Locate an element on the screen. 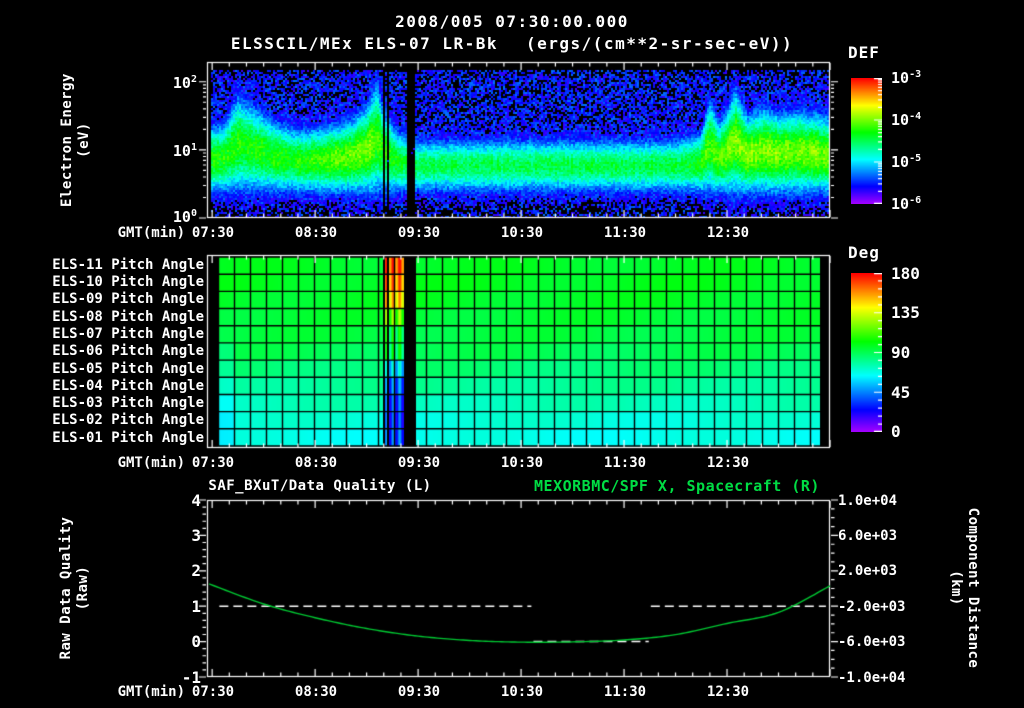 The image size is (1024, 708). def-cbar-tick-3: 10-6 is located at coordinates (906, 204).